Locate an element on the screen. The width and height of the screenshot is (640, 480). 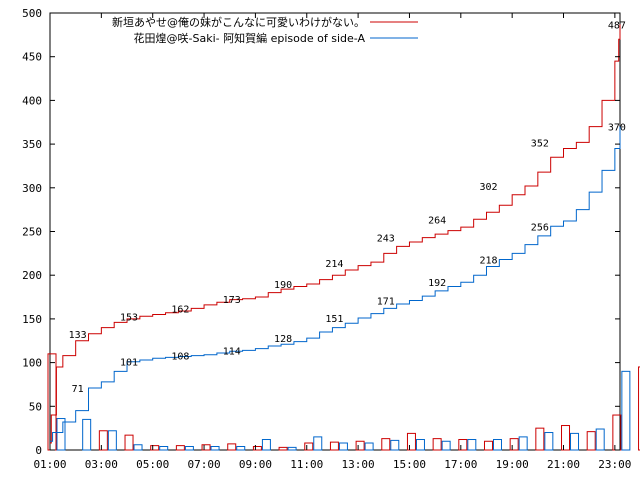
value-label-series-2: 192 is located at coordinates (437, 283).